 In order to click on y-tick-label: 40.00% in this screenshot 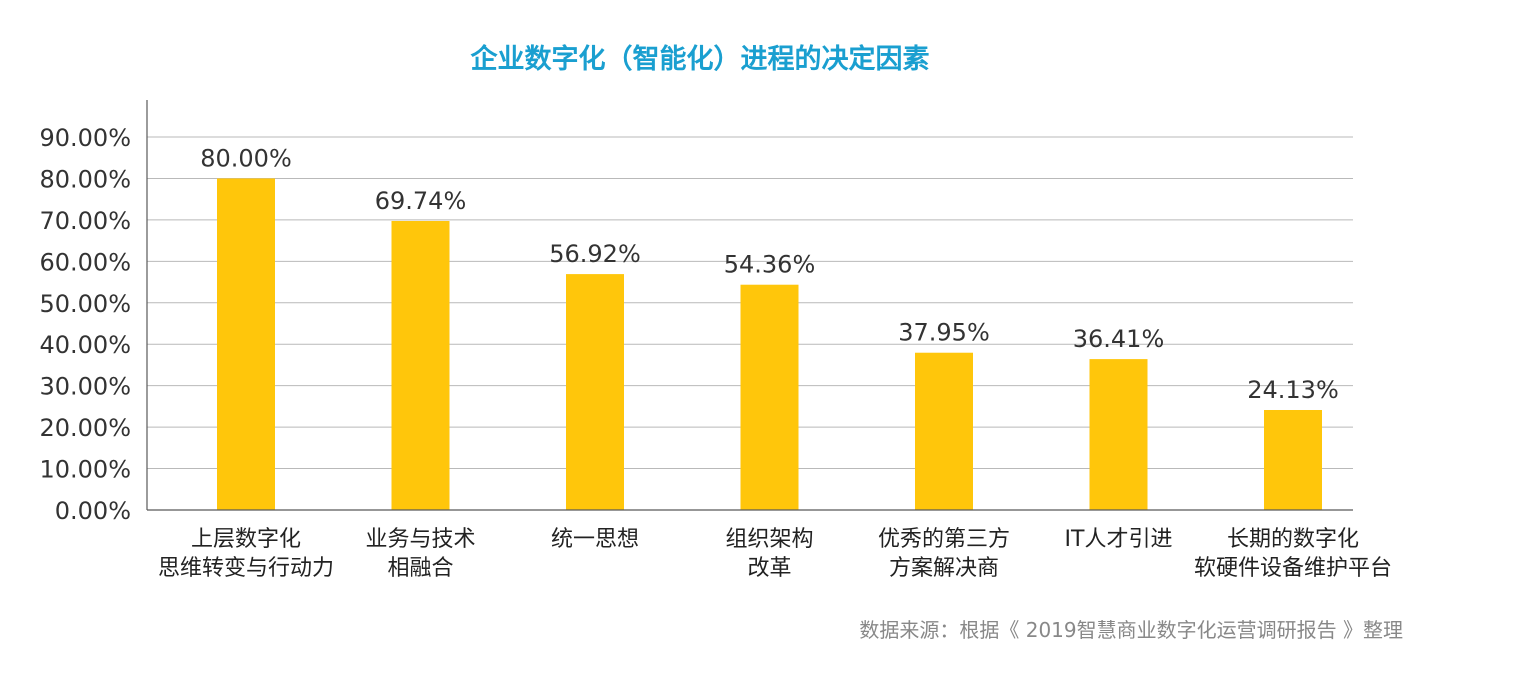, I will do `click(85, 345)`.